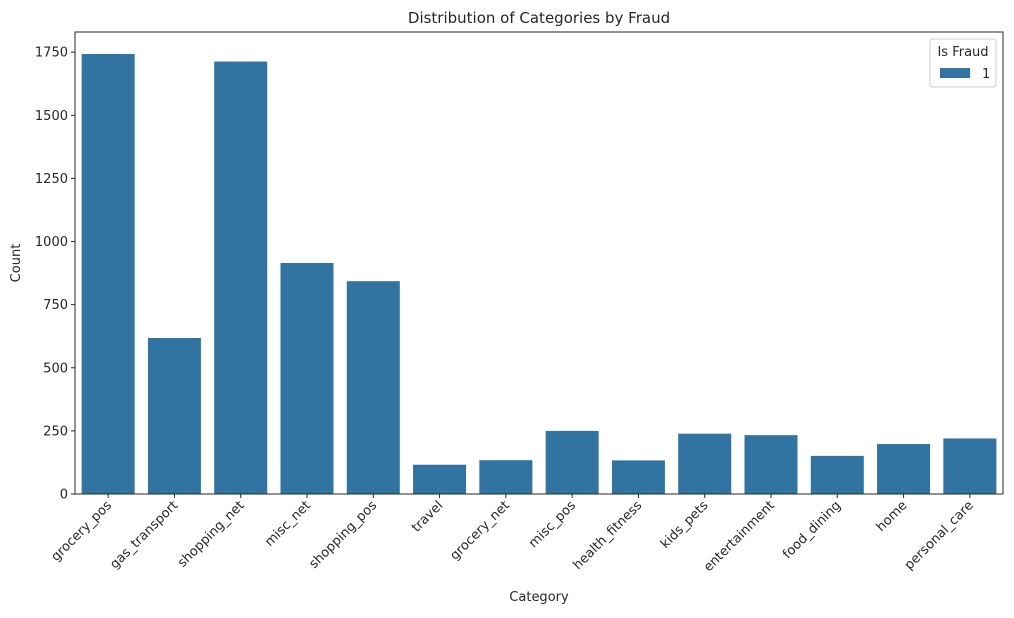 This screenshot has width=1014, height=618. I want to click on x-tick-label: health_fitness, so click(607, 535).